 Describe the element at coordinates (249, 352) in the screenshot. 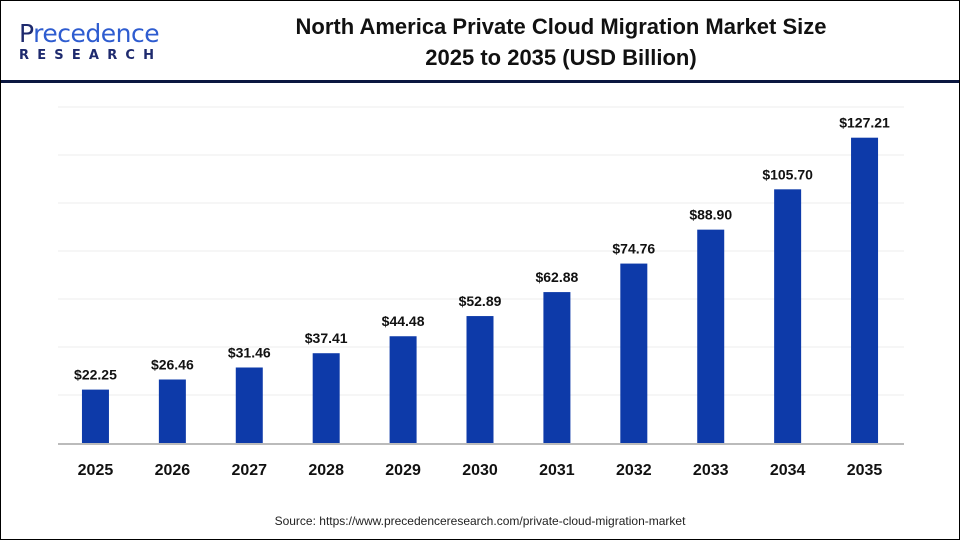

I see `data-label: $31.46` at that location.